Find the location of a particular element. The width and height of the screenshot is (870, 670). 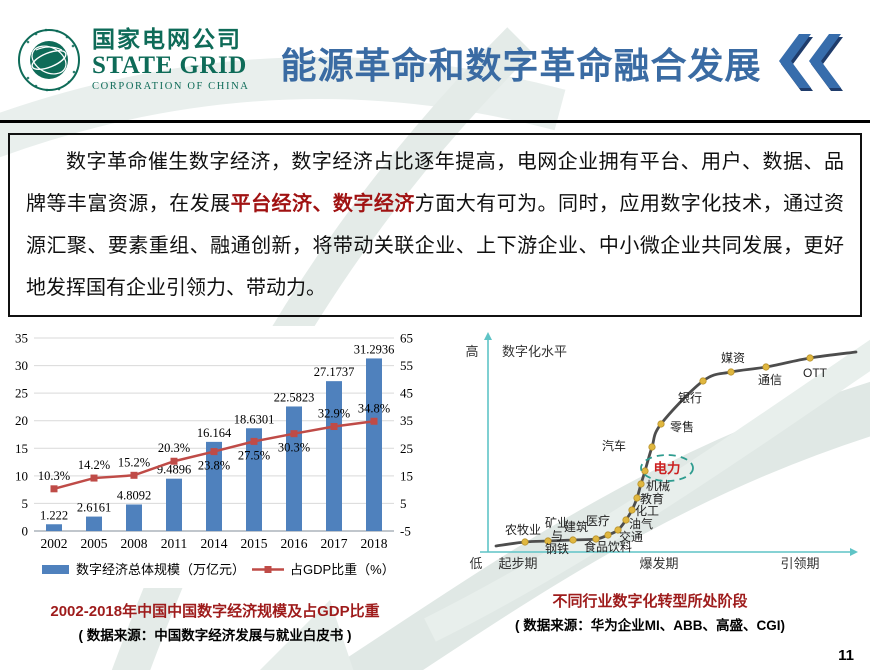

svg-text: 油气 is located at coordinates (641, 523).